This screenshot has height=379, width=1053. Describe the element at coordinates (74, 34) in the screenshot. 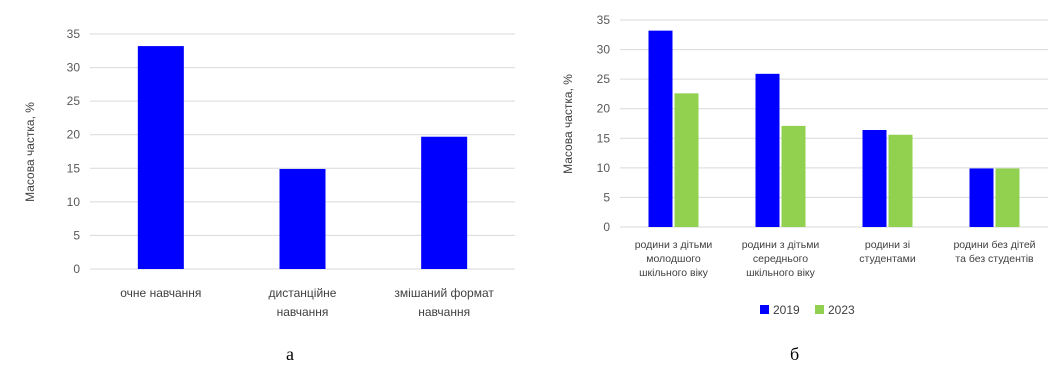

I see `chart-a-ytick-7: 35` at that location.